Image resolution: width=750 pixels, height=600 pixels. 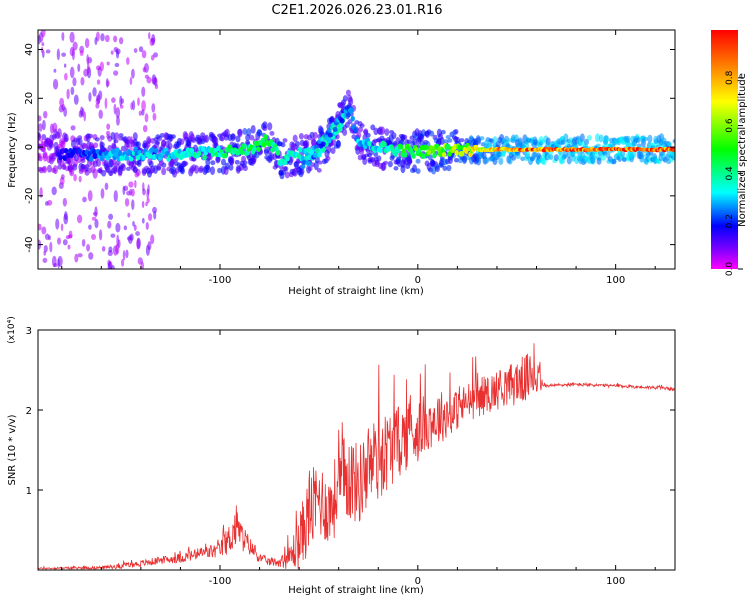 What do you see at coordinates (724, 149) in the screenshot?
I see `colorbar-gradient` at bounding box center [724, 149].